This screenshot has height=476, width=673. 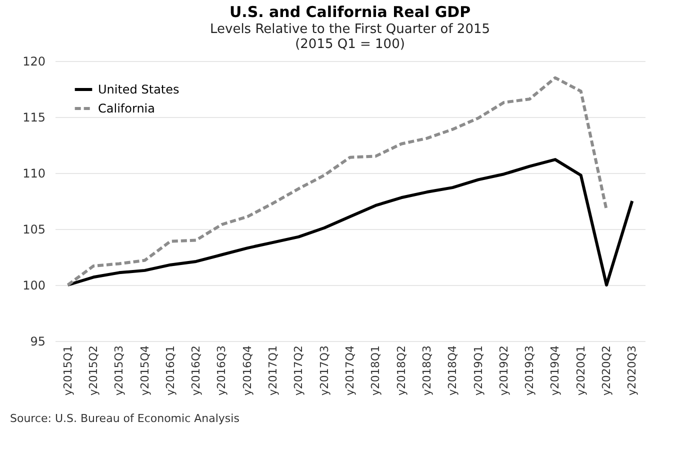 What do you see at coordinates (632, 371) in the screenshot?
I see `x-tick-label: y2020Q3` at bounding box center [632, 371].